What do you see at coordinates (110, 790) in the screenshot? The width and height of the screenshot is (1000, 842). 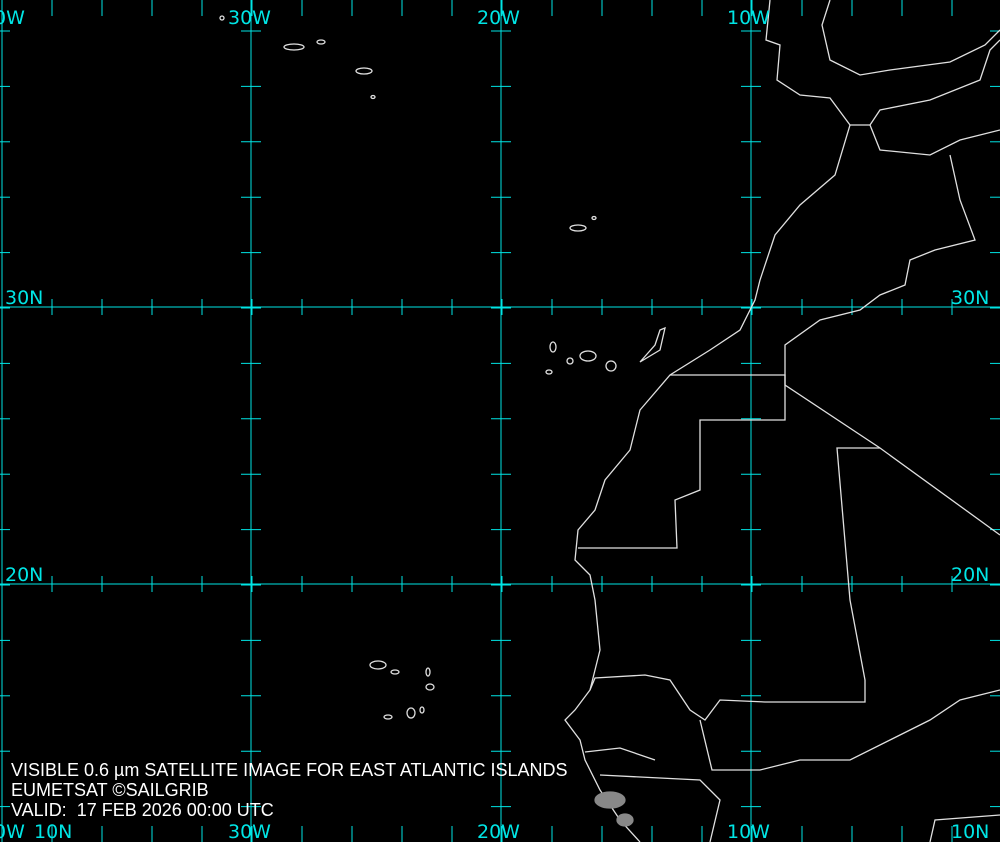 I see `caption-credit: EUMETSAT ©SAILGRIB` at bounding box center [110, 790].